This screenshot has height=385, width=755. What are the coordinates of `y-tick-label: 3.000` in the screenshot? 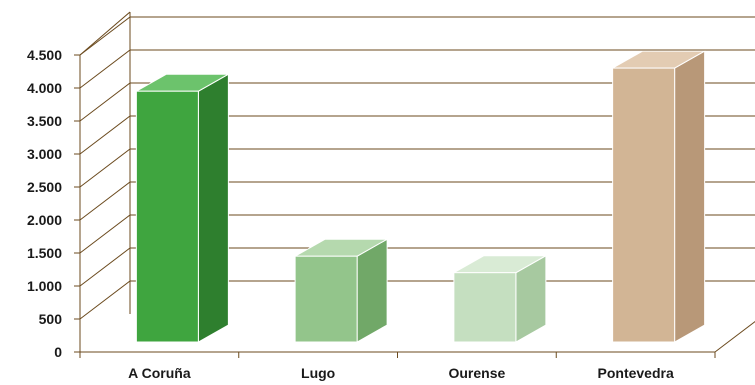 It's located at (44, 154).